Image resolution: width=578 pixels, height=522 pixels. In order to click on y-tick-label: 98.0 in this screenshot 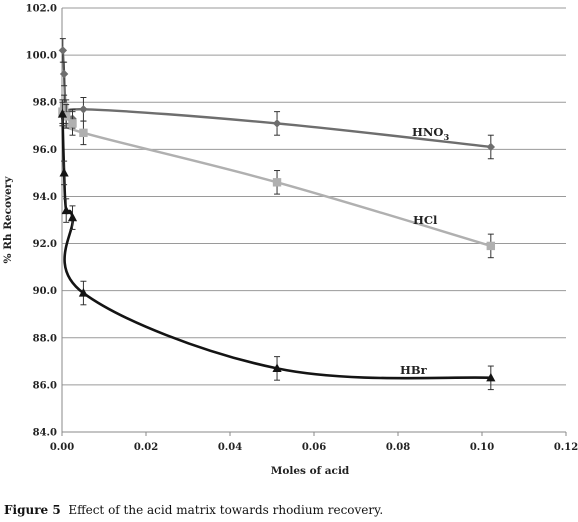, I will do `click(45, 103)`.